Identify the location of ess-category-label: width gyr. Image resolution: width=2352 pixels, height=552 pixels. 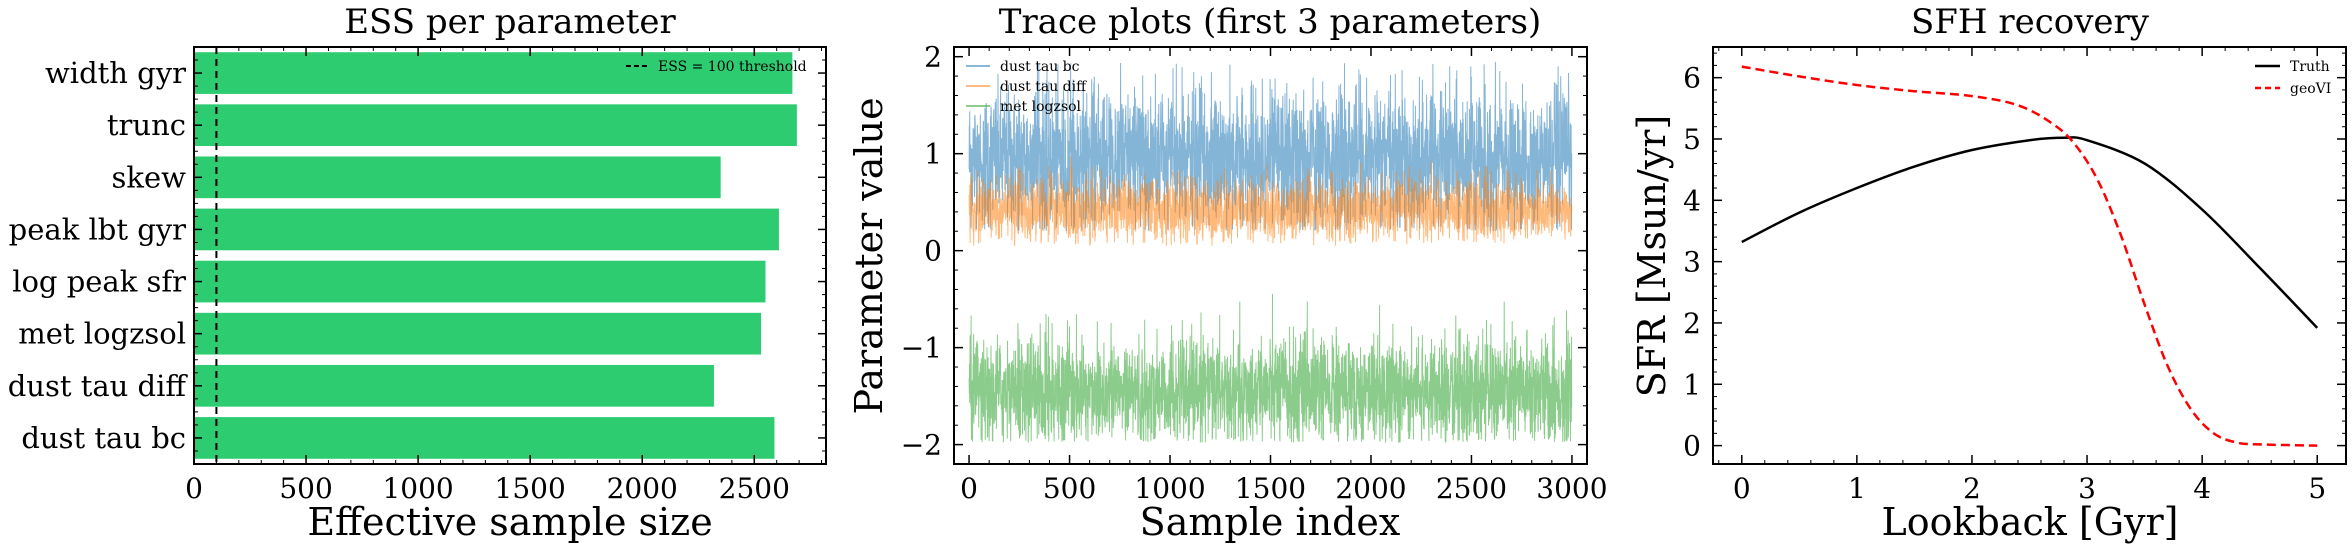
(115, 73).